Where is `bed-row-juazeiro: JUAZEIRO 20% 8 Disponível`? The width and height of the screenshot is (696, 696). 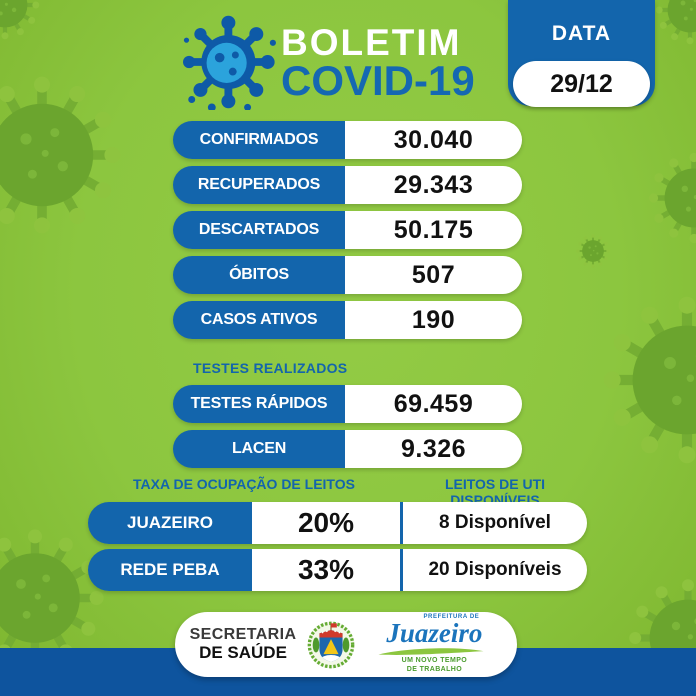
bed-row-juazeiro: JUAZEIRO 20% 8 Disponível is located at coordinates (337, 523).